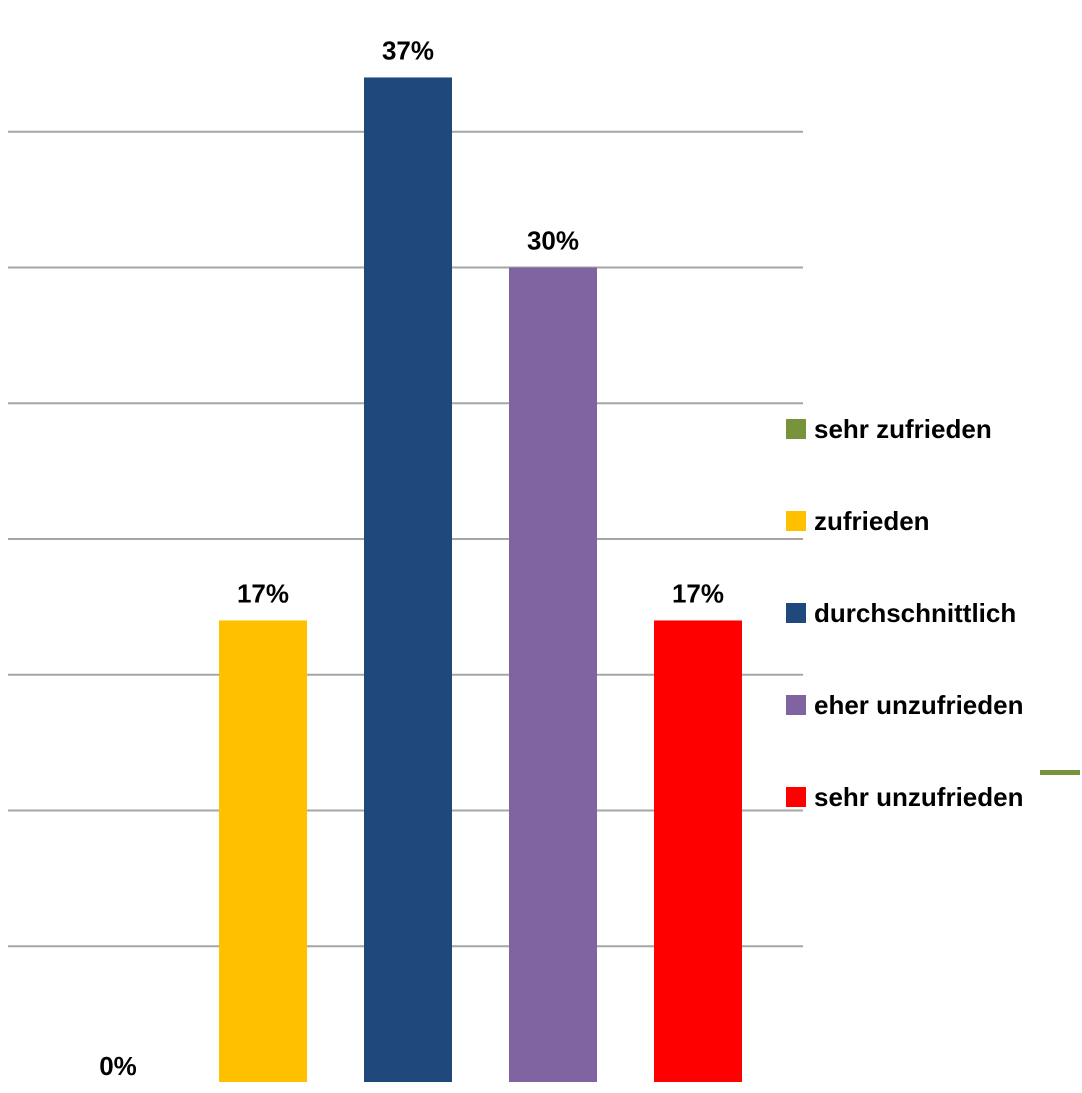  I want to click on data-label: 0%, so click(118, 1066).